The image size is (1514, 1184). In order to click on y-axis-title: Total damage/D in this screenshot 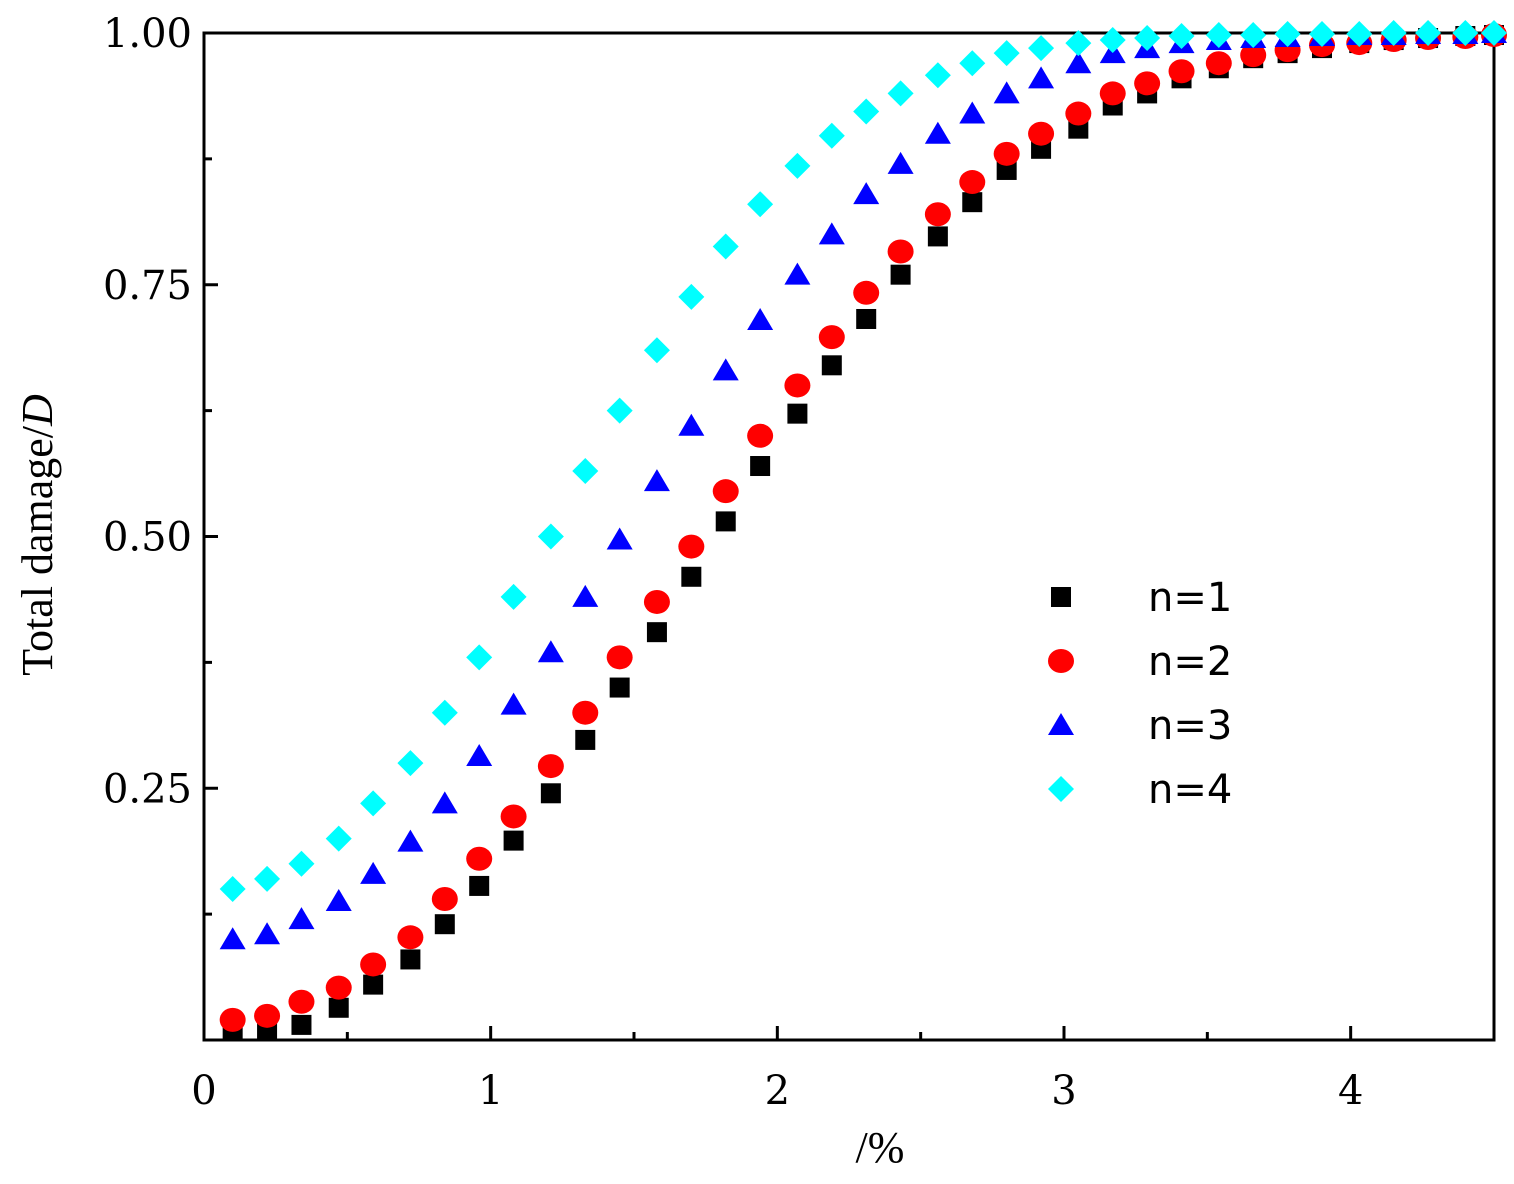, I will do `click(37, 535)`.